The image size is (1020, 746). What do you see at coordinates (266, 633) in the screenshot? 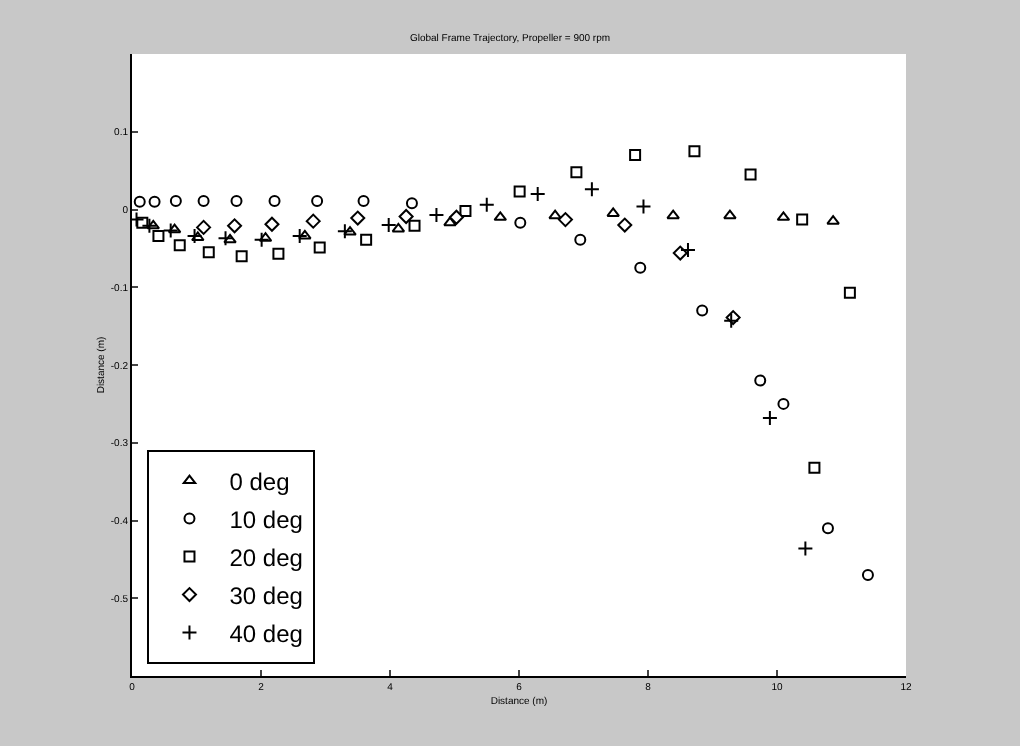
I see `legend-label: 40 deg` at bounding box center [266, 633].